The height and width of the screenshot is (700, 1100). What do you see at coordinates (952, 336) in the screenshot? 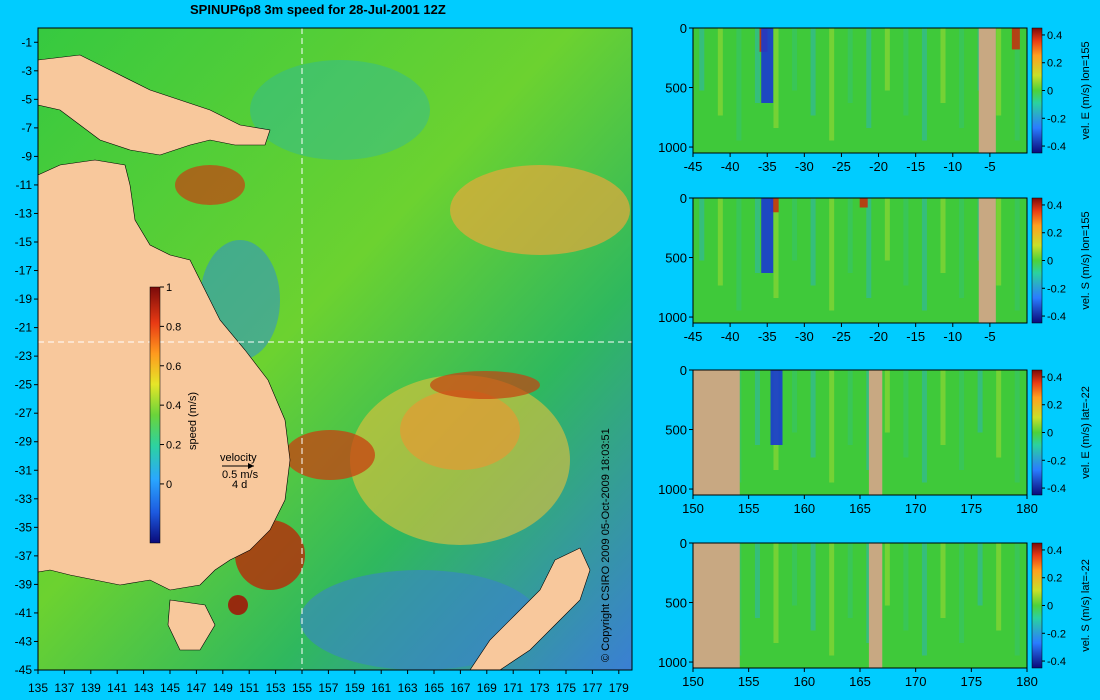
I see `section-x-tick-label: -10` at bounding box center [952, 336].